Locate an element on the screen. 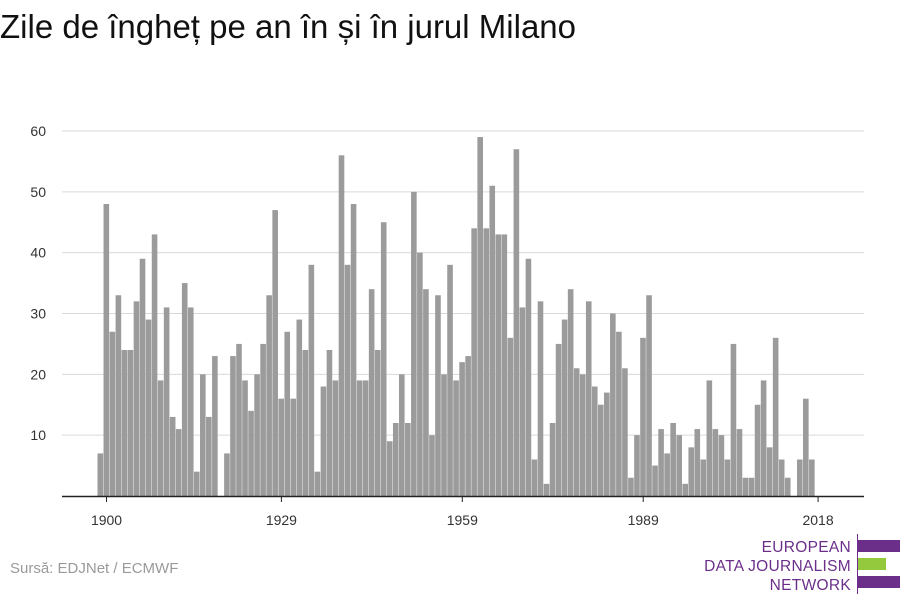 The height and width of the screenshot is (600, 900). bar-2004 is located at coordinates (733, 419).